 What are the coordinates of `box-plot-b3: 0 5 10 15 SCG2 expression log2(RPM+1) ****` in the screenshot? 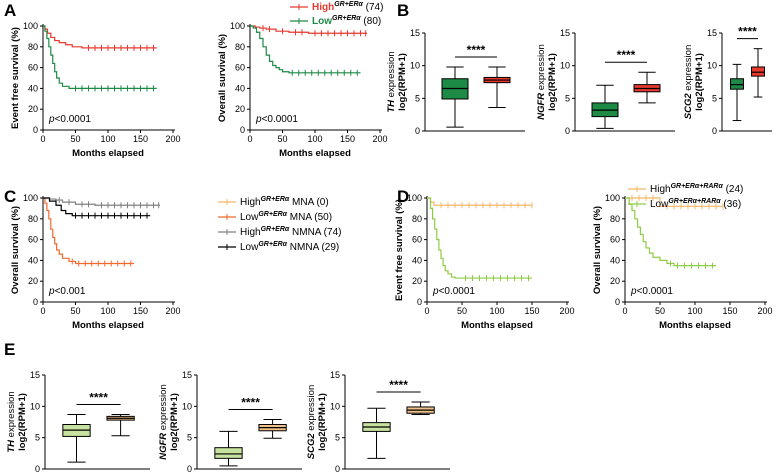 It's located at (727, 80).